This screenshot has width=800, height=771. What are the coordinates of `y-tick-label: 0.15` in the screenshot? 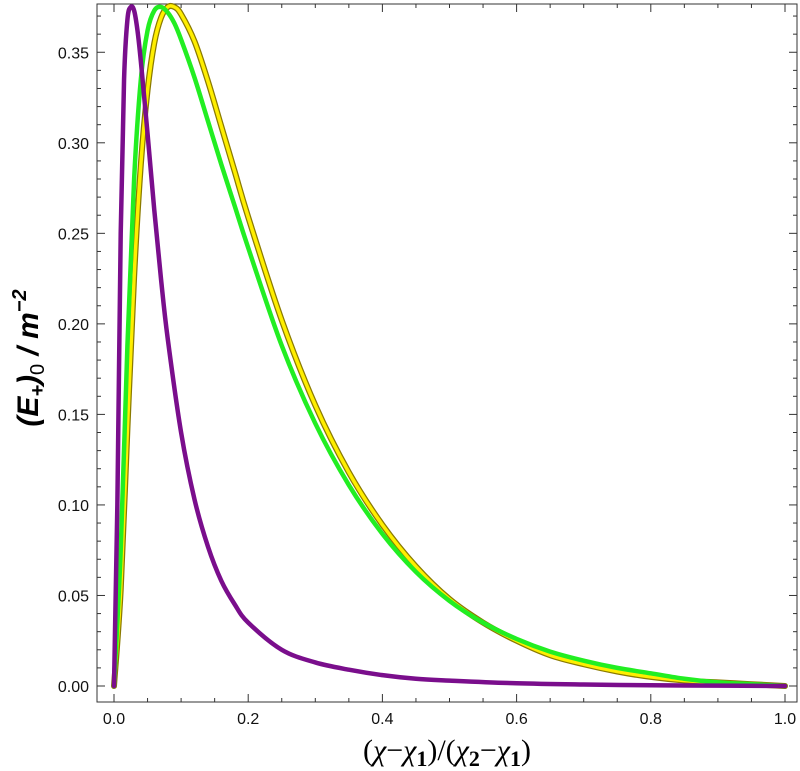 It's located at (73, 415).